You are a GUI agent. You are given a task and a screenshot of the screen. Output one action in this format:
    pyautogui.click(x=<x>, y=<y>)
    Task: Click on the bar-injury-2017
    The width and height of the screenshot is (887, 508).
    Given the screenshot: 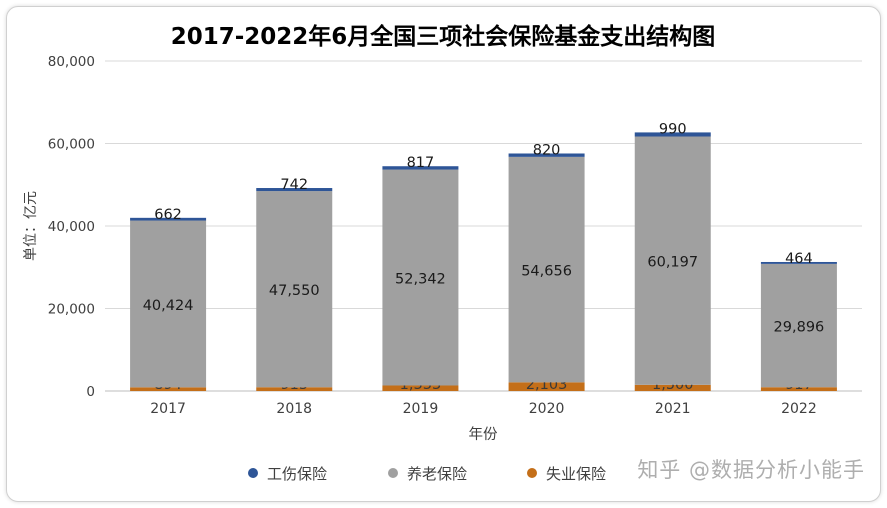 What is the action you would take?
    pyautogui.click(x=168, y=219)
    